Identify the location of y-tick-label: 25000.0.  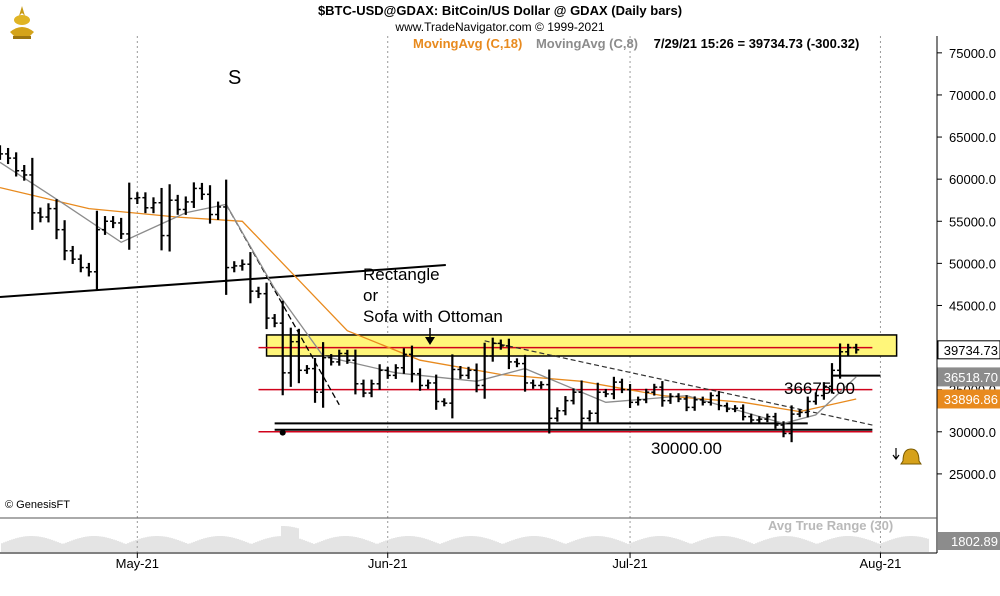
(972, 474).